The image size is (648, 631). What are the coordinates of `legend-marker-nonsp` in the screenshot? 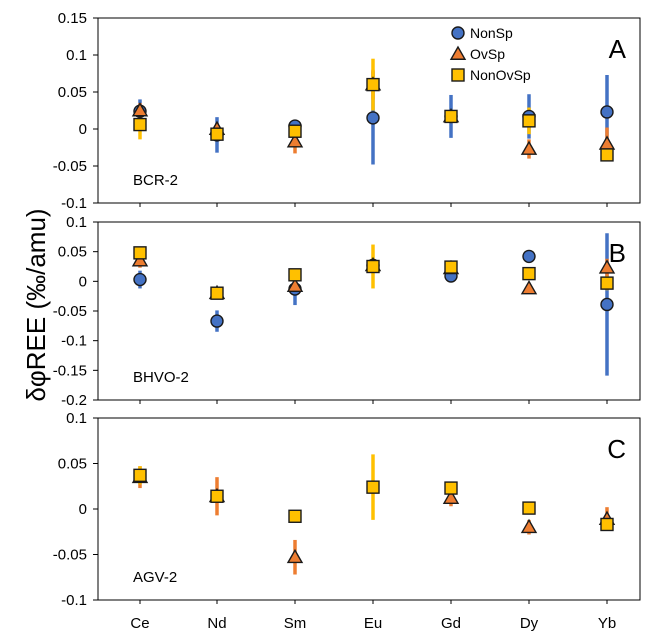 It's located at (458, 33).